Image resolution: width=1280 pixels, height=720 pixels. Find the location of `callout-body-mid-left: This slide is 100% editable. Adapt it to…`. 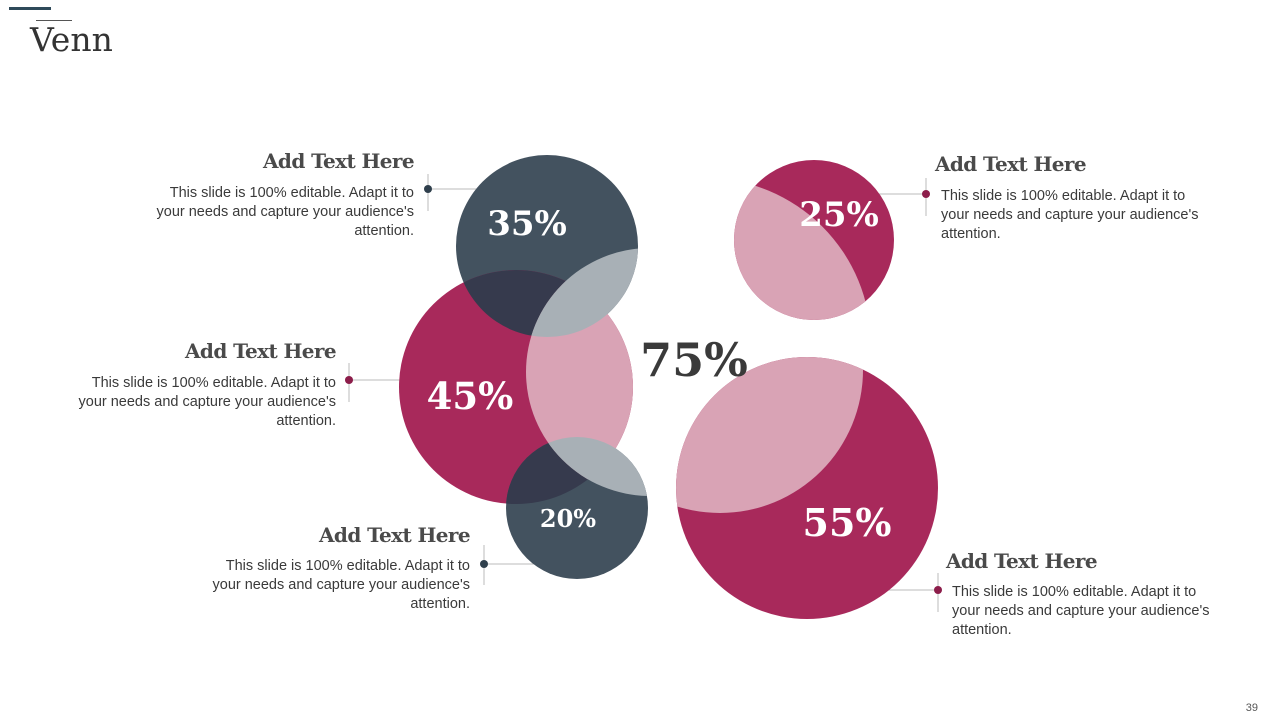

callout-body-mid-left: This slide is 100% editable. Adapt it to… is located at coordinates (207, 402).